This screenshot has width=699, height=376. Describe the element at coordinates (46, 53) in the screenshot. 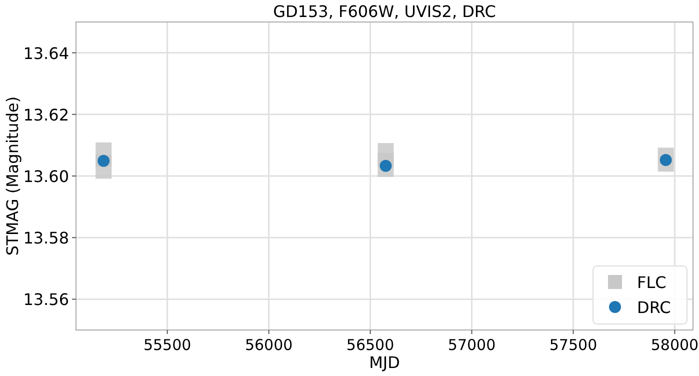

I see `y-tick-label: 13.64` at that location.